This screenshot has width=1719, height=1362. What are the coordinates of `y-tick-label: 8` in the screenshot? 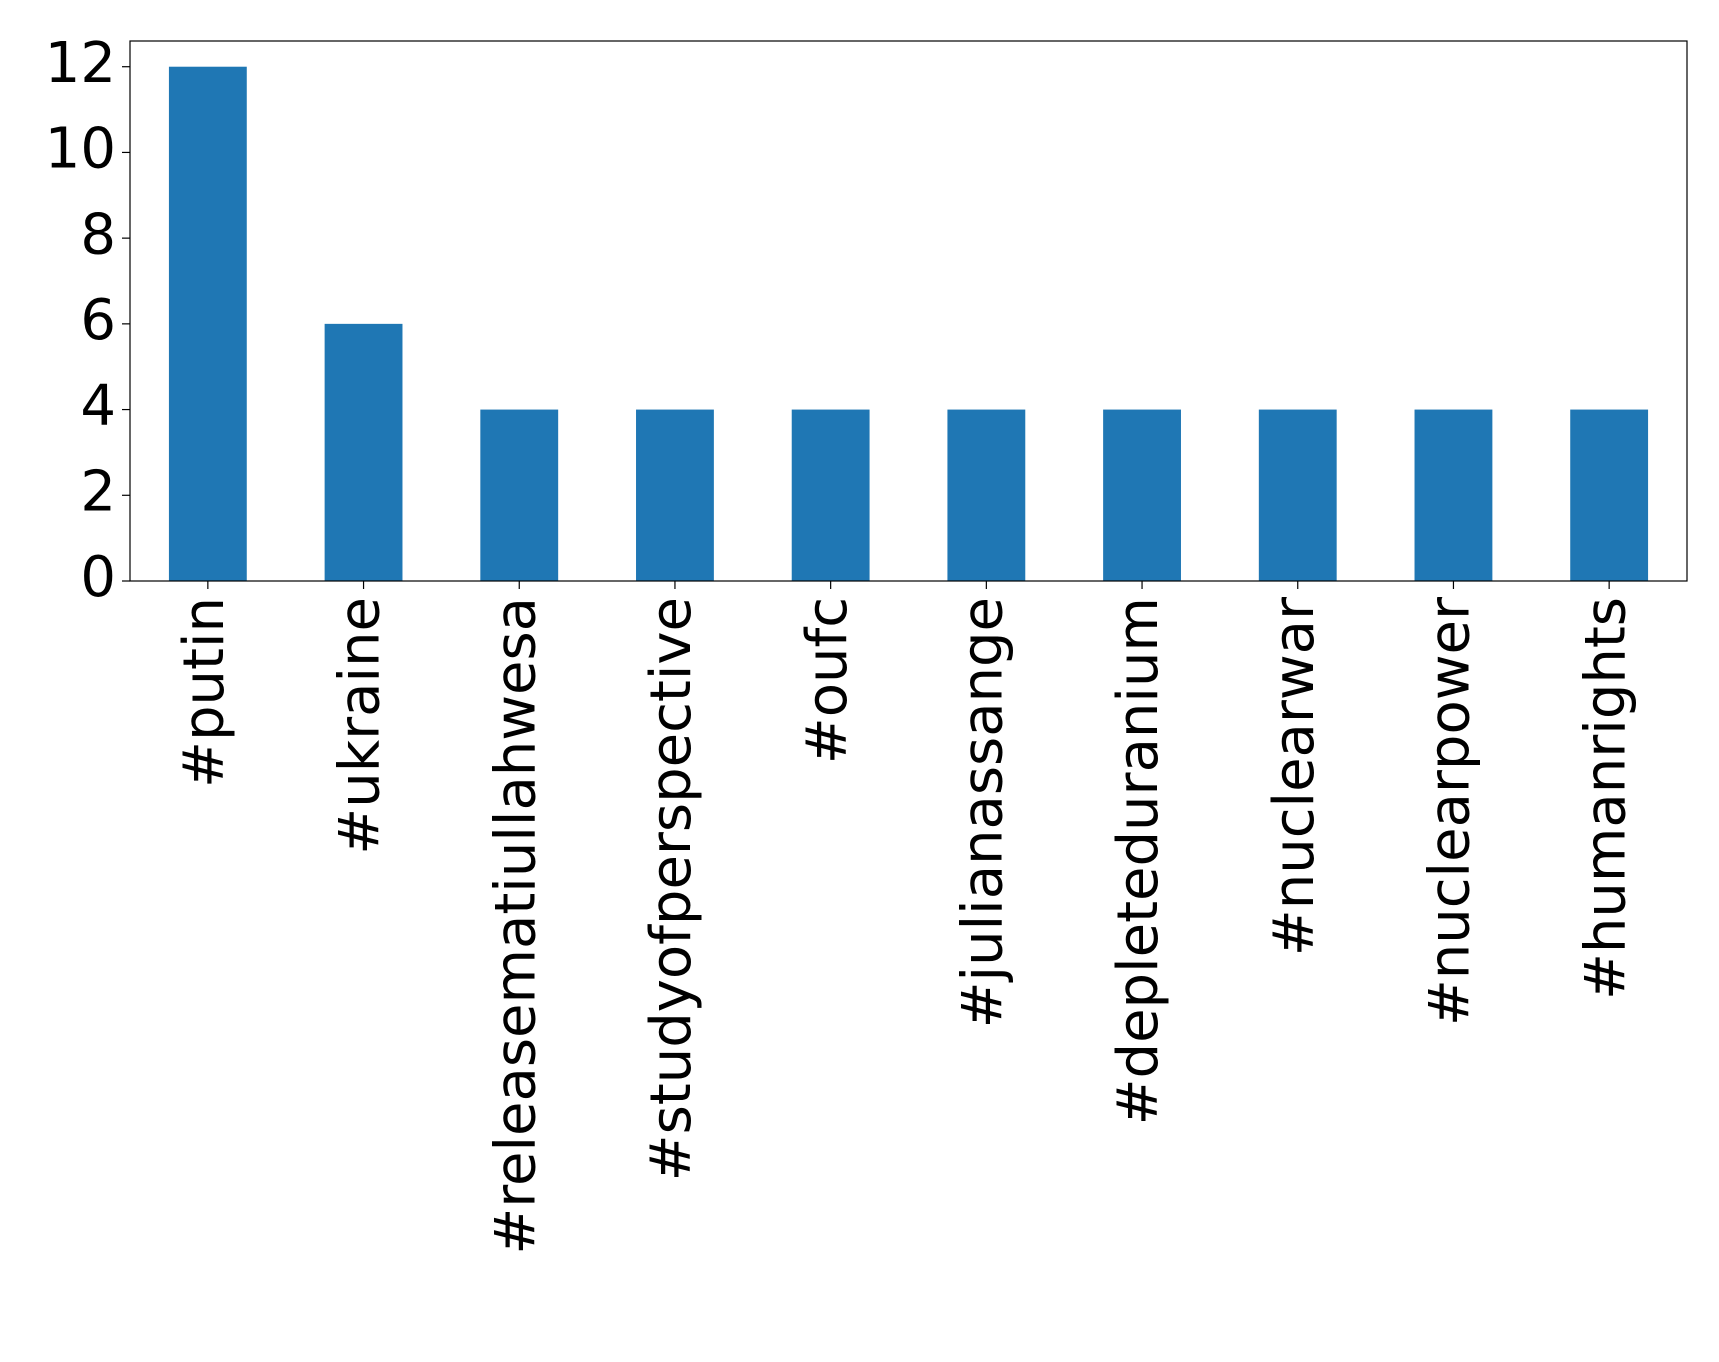 It's located at (98, 234).